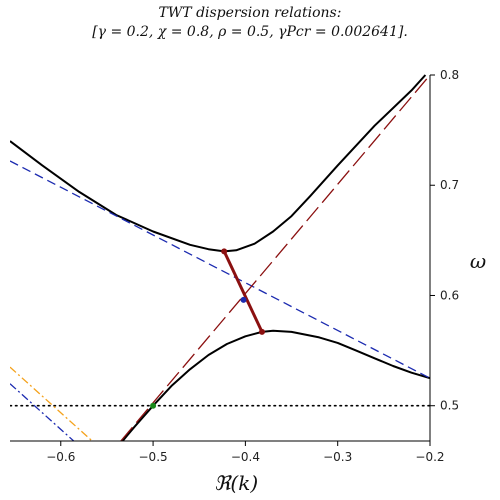 Image resolution: width=500 pixels, height=500 pixels. What do you see at coordinates (245, 457) in the screenshot?
I see `x-tick-label-2: −0.4` at bounding box center [245, 457].